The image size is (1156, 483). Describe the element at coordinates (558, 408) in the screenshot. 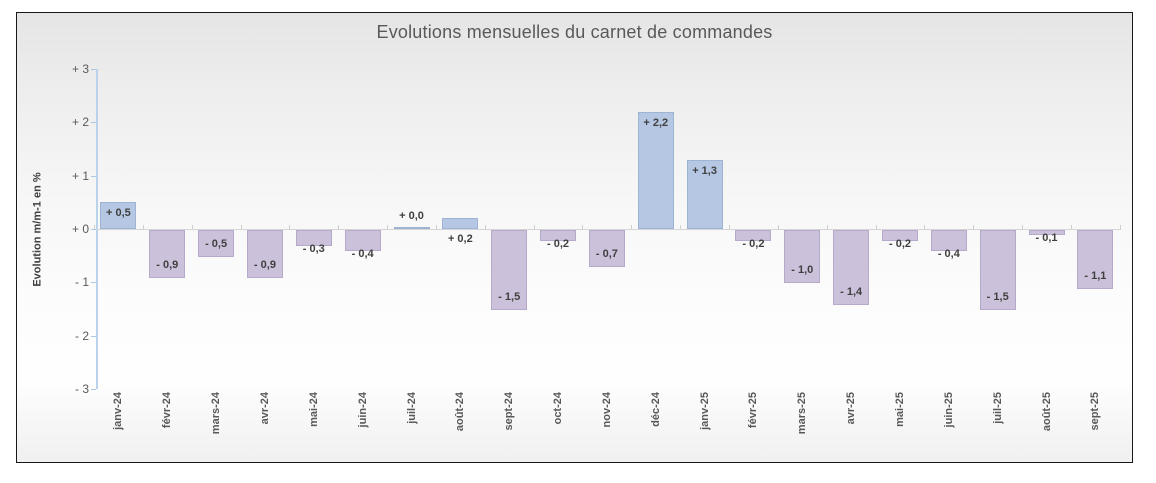

I see `x-axis-label: oct-24` at that location.